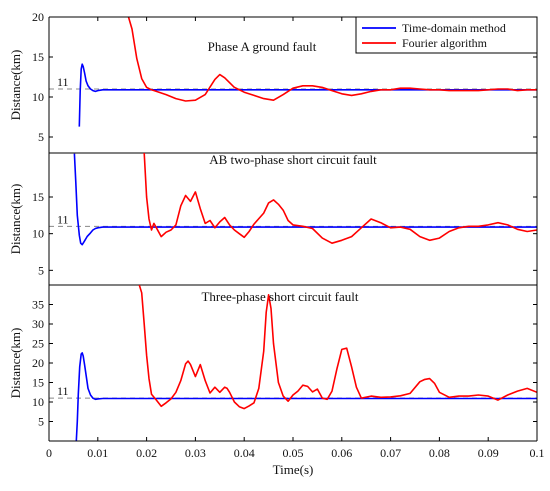  Describe the element at coordinates (307, 95) in the screenshot. I see `time-domain-series-line` at that location.